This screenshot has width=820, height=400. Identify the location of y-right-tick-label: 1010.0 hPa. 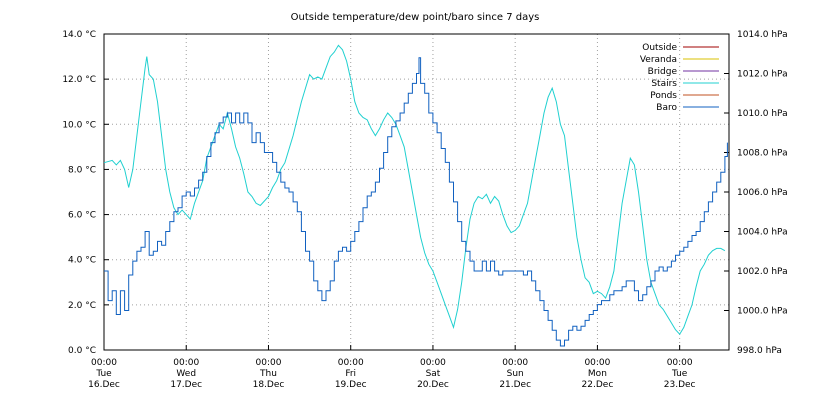
(762, 114).